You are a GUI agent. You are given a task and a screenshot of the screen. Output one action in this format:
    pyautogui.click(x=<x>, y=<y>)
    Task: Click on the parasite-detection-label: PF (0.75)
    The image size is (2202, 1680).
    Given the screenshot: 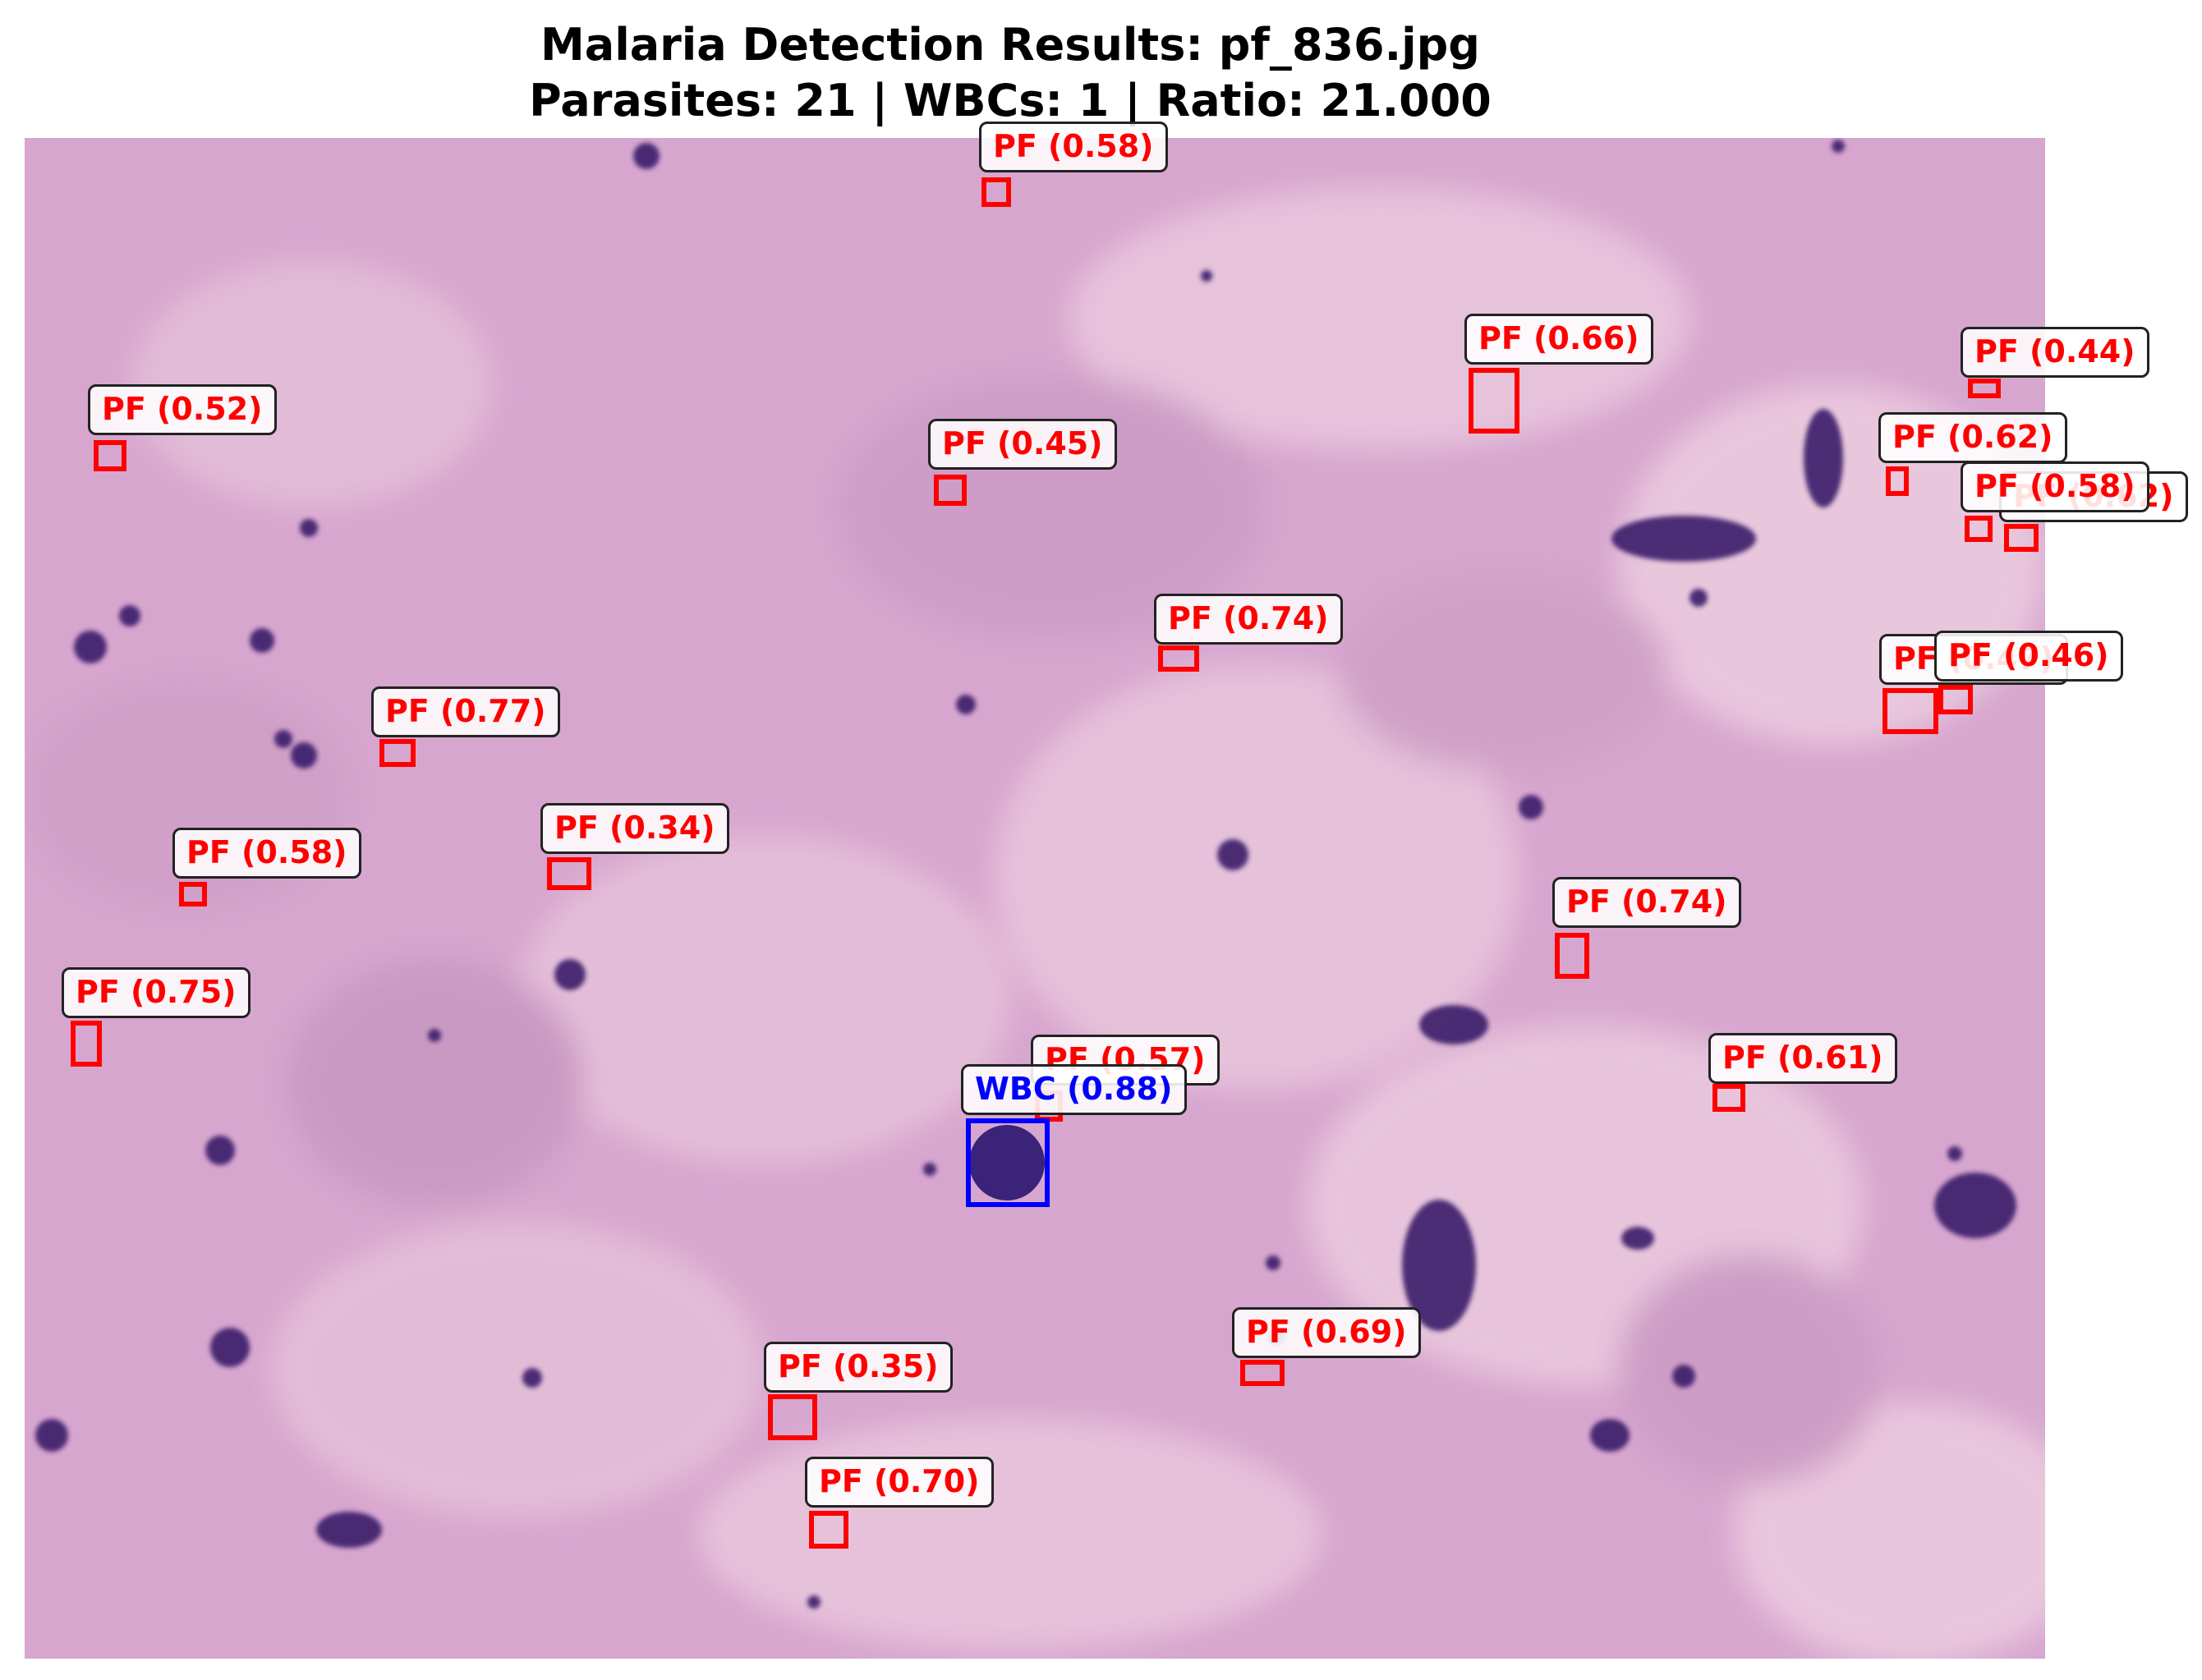 What is the action you would take?
    pyautogui.click(x=156, y=992)
    